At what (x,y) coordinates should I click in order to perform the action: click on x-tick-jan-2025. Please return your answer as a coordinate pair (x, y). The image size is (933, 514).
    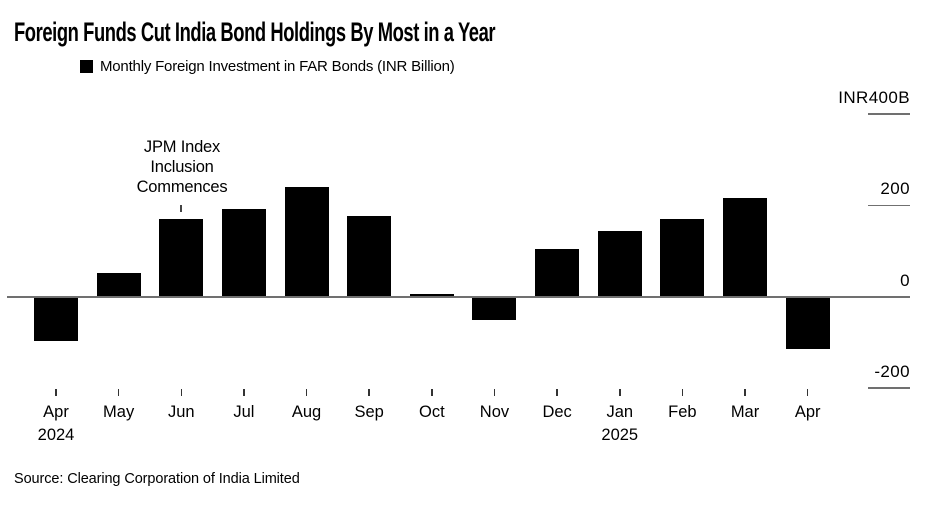
    Looking at the image, I should click on (620, 392).